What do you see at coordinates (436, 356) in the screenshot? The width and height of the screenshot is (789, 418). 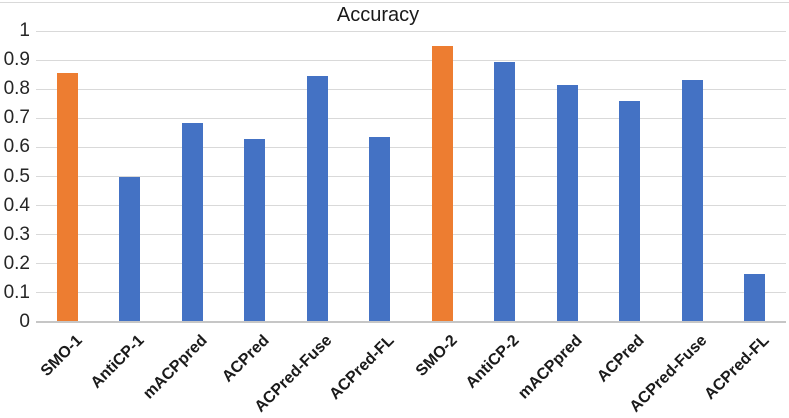 I see `x-tick-label: SMO-2` at bounding box center [436, 356].